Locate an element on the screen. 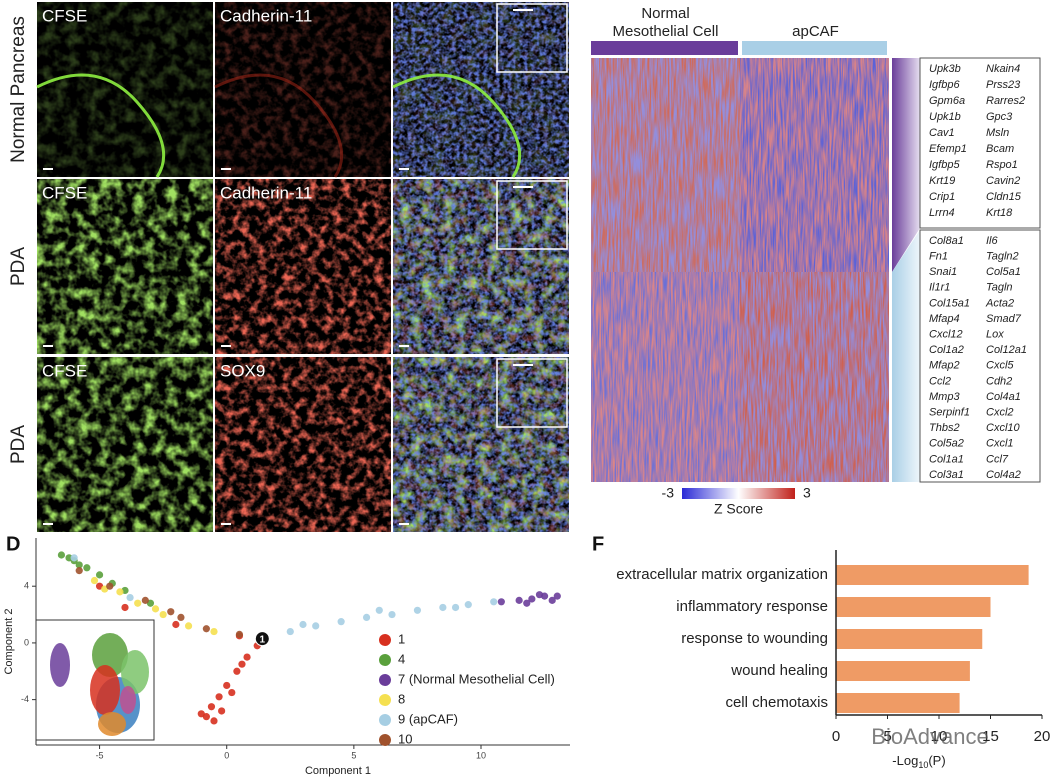 Image resolution: width=1056 pixels, height=783 pixels. gene-label: Tagln is located at coordinates (999, 288).